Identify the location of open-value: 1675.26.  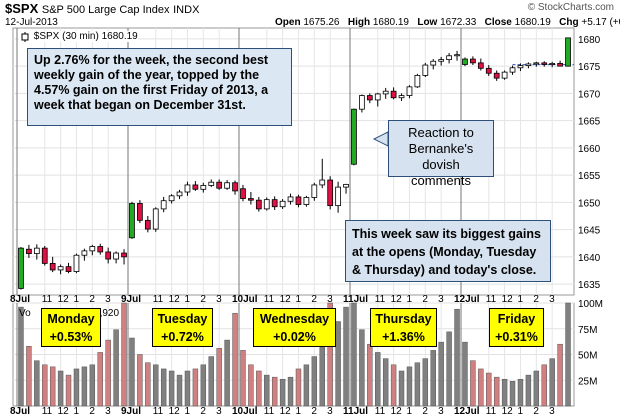
(321, 22).